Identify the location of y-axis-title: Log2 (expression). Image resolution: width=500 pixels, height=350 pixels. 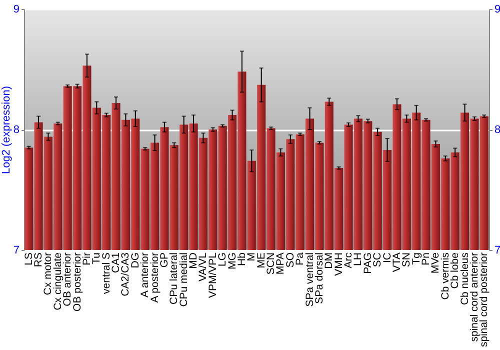
(6, 130).